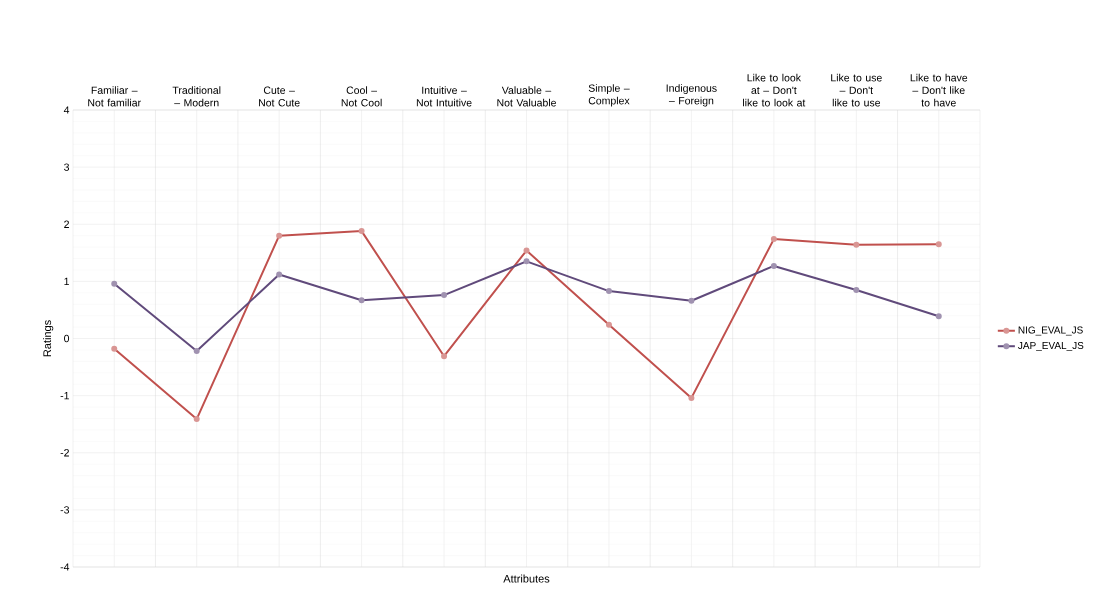 This screenshot has height=599, width=1118. Describe the element at coordinates (114, 96) in the screenshot. I see `x-tick-label: Familiar – Not familiar` at that location.